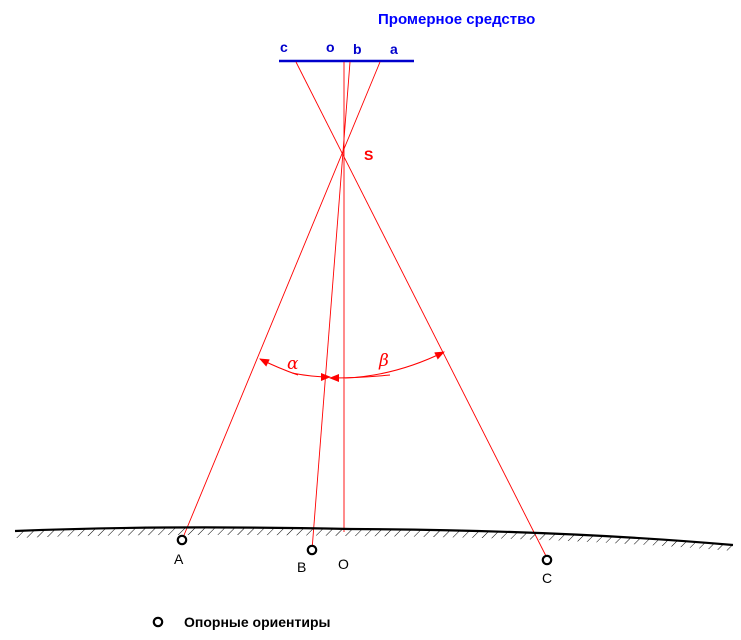 This screenshot has height=640, width=741. What do you see at coordinates (311, 376) in the screenshot?
I see `angle-alpha-arc-right` at bounding box center [311, 376].